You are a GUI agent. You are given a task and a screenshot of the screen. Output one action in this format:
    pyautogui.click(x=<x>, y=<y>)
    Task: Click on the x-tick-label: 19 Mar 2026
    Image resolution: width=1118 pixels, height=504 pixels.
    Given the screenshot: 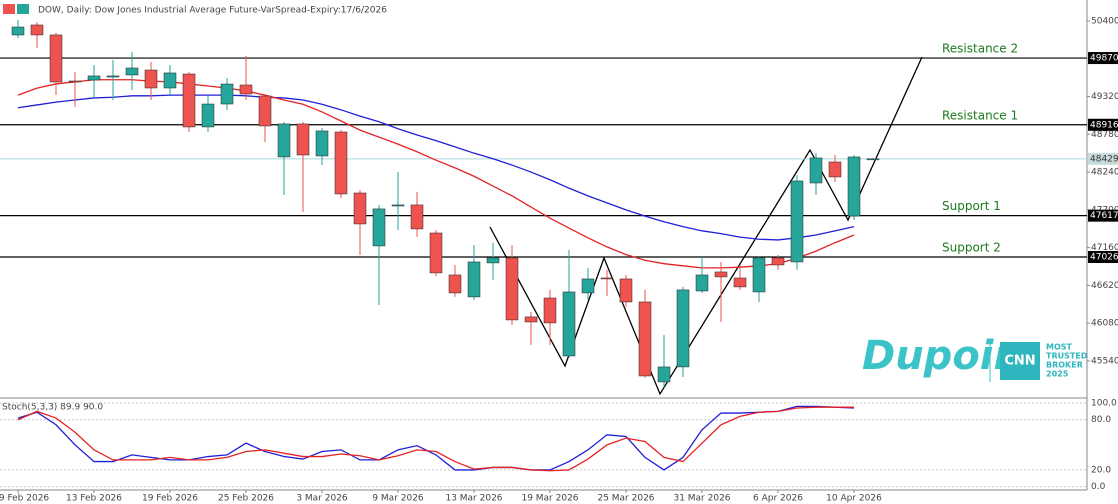 What is the action you would take?
    pyautogui.click(x=549, y=499)
    